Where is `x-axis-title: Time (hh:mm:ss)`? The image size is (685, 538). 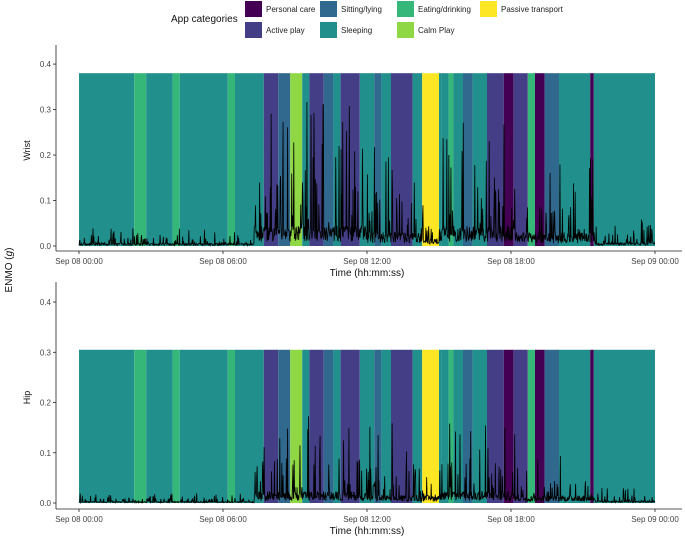
x-axis-title: Time (hh:mm:ss) is located at coordinates (367, 531).